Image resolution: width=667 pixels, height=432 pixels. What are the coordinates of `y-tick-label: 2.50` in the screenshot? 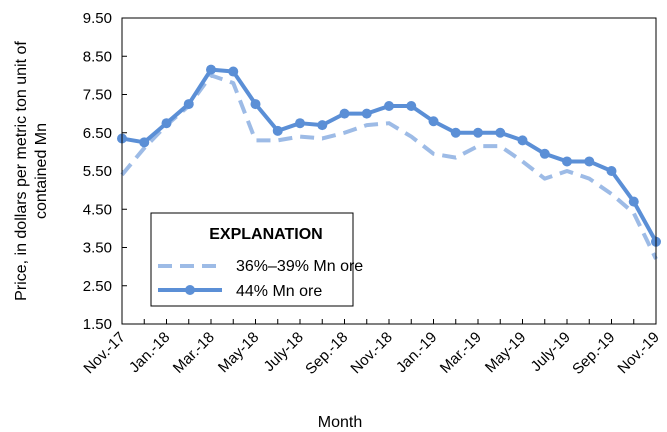 It's located at (97, 286).